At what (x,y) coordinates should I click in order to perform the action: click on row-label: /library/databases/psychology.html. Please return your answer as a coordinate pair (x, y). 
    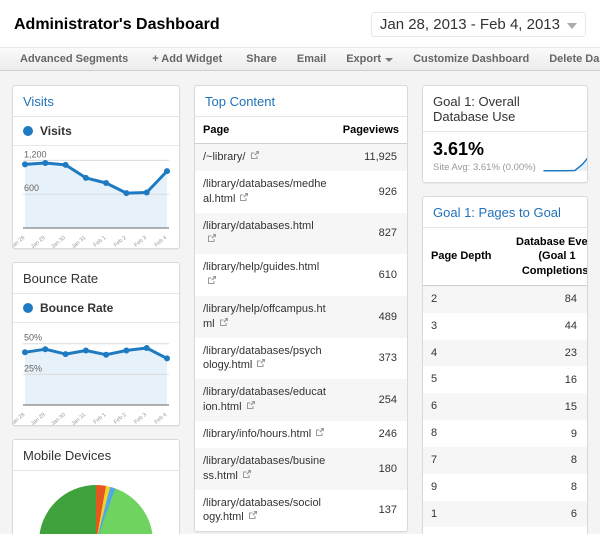
    Looking at the image, I should click on (262, 358).